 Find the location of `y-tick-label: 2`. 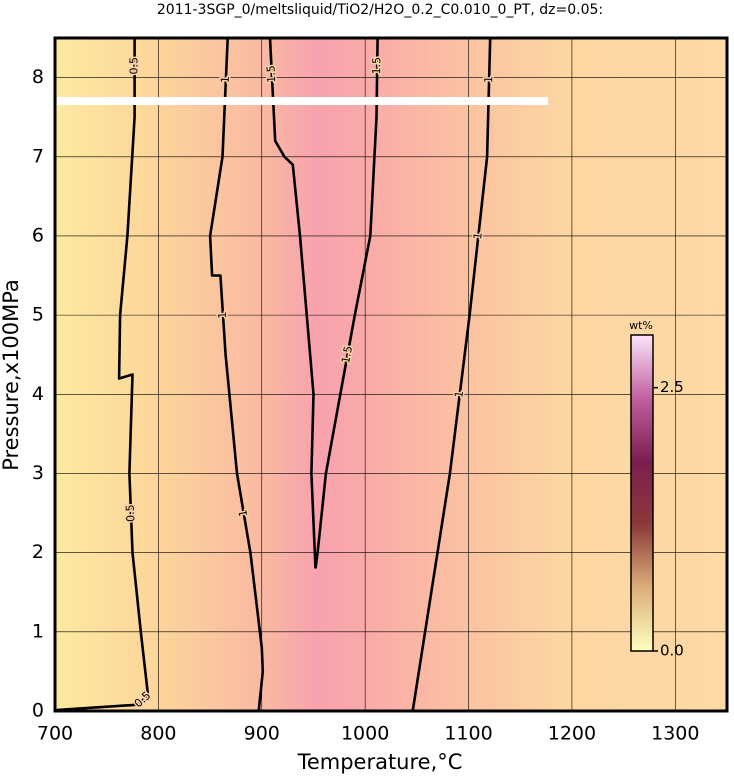

y-tick-label: 2 is located at coordinates (38, 552).